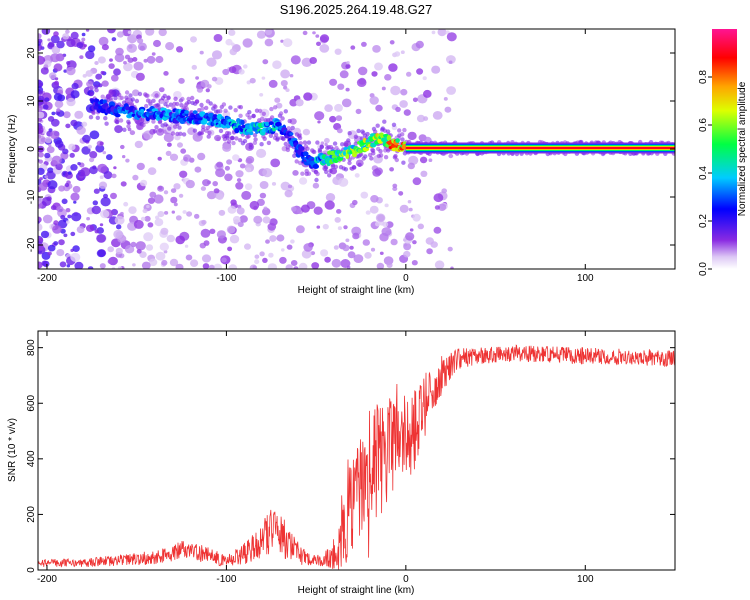 The height and width of the screenshot is (600, 750). Describe the element at coordinates (705, 173) in the screenshot. I see `colorbar-ticks: 0.0 0.2 0.4 0.6 0.8` at that location.